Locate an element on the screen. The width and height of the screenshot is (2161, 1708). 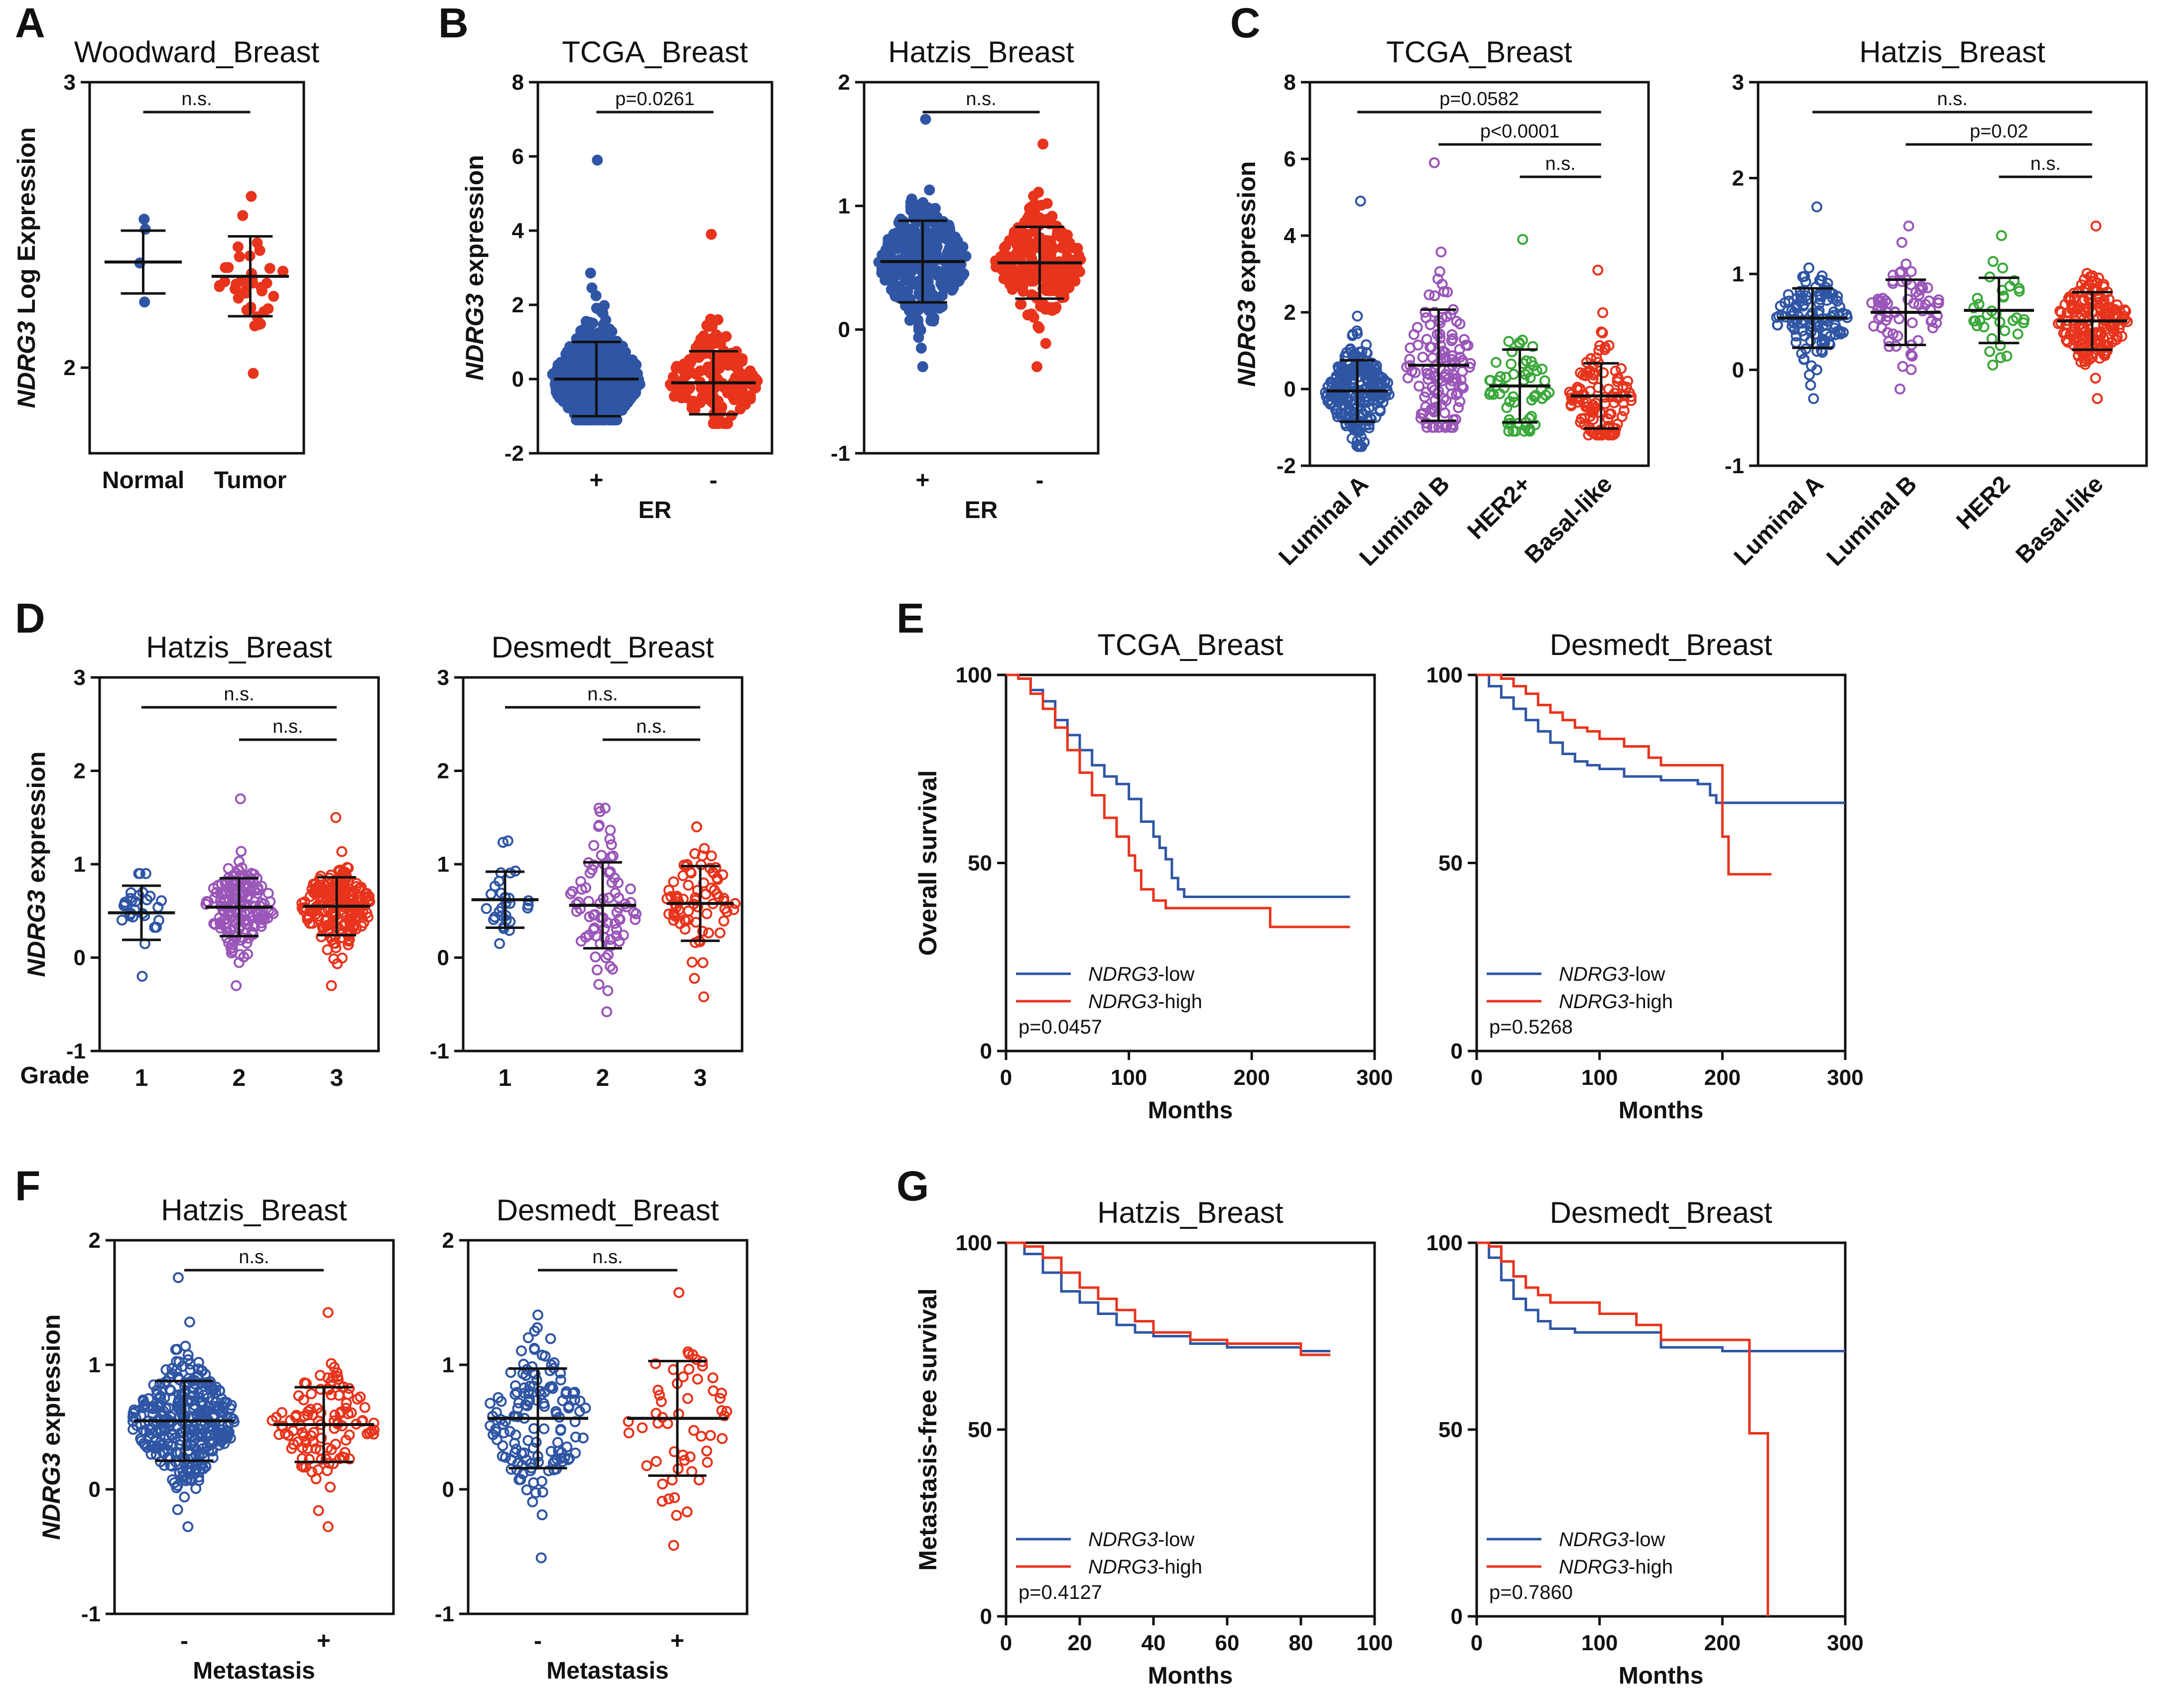
legend-gene: NDRG3 is located at coordinates (1594, 1002).